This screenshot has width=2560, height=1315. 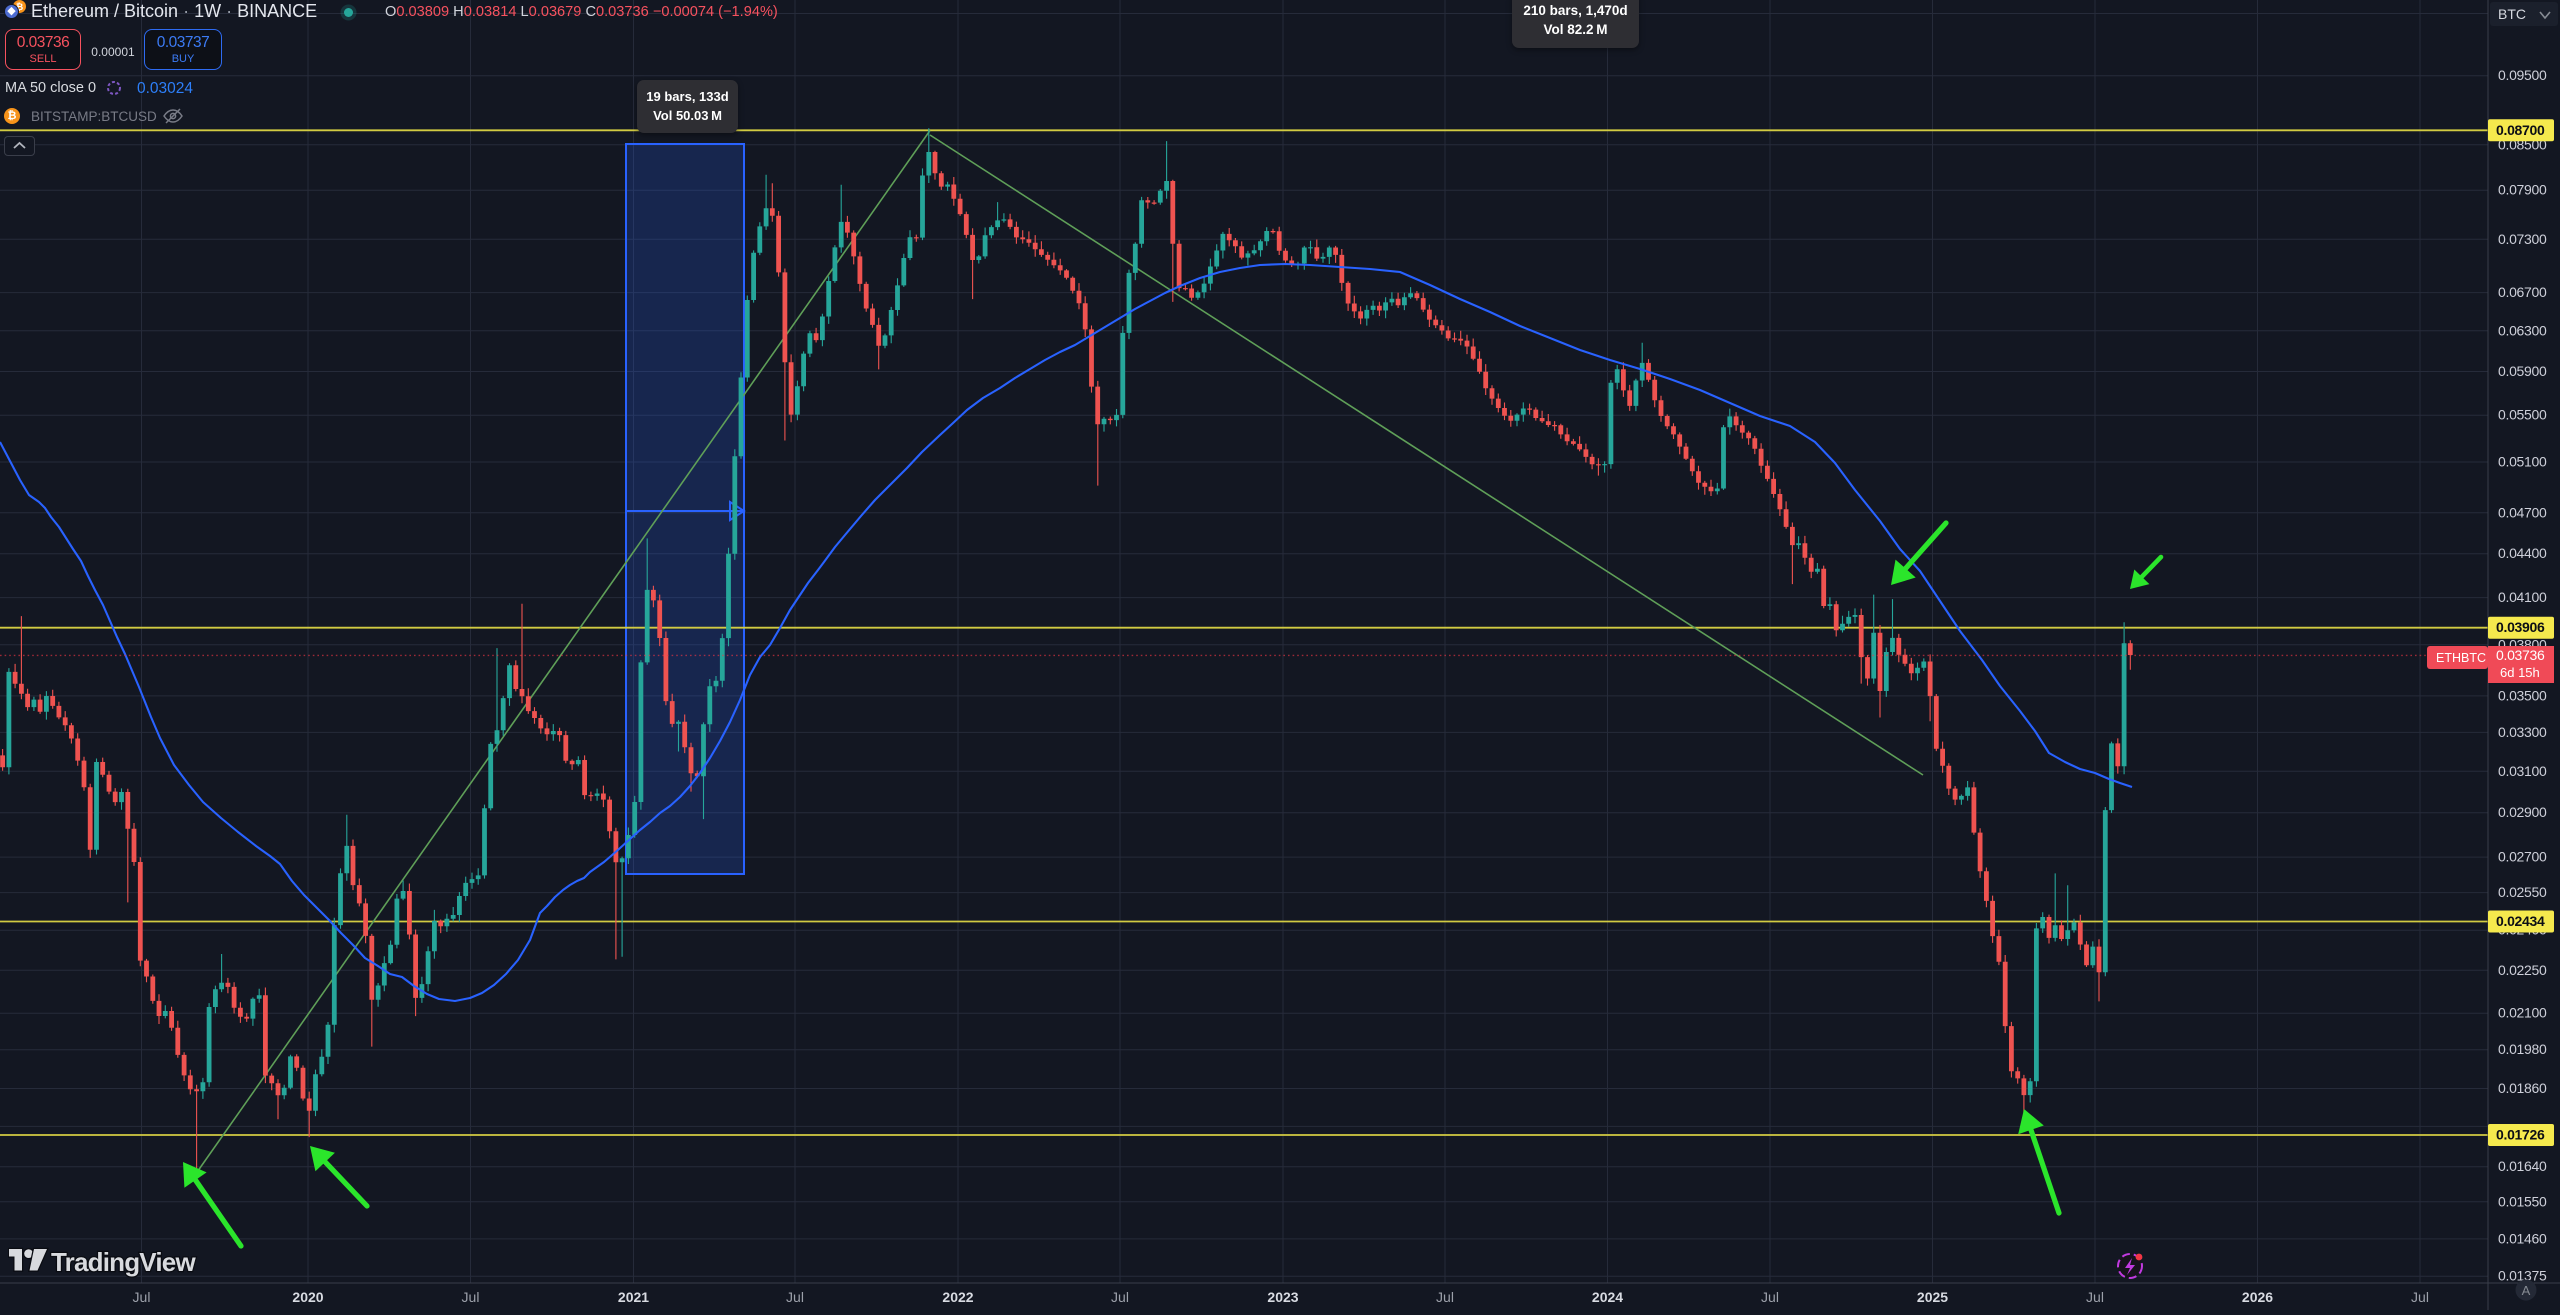 What do you see at coordinates (2522, 597) in the screenshot?
I see `svg-text: 0.04100` at bounding box center [2522, 597].